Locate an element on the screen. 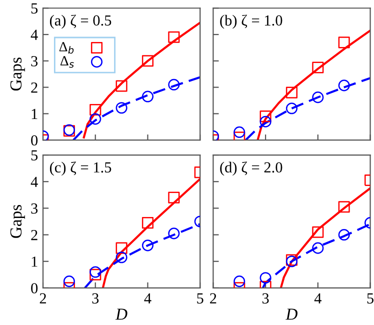 This screenshot has height=325, width=374. annotation: (a) ζ = 0.5 is located at coordinates (81, 21).